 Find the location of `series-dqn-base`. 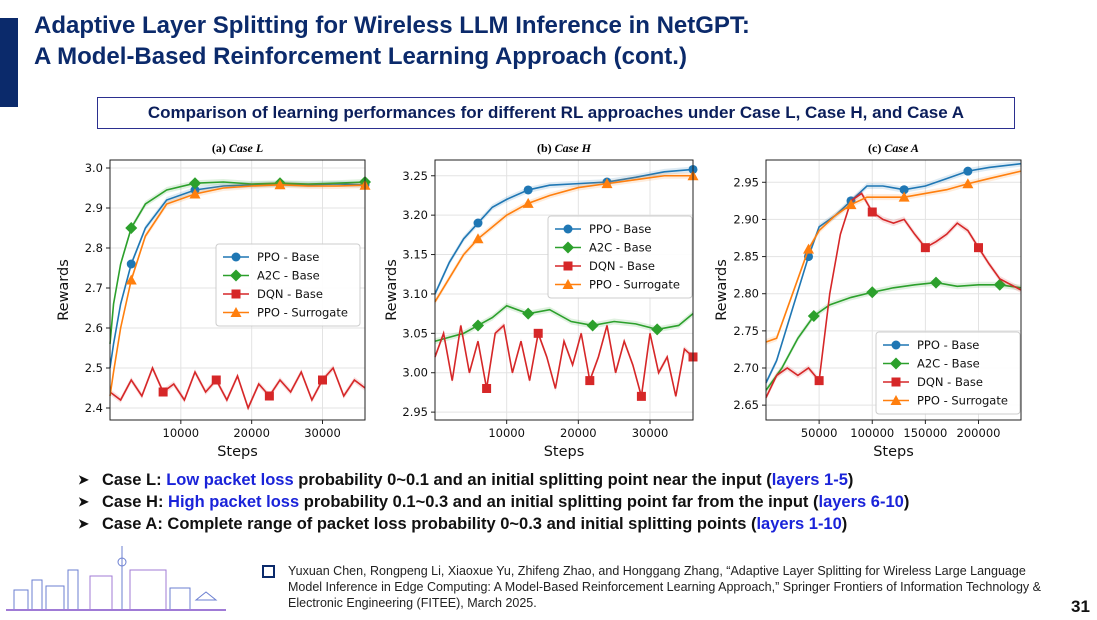

series-dqn-base is located at coordinates (237, 388).